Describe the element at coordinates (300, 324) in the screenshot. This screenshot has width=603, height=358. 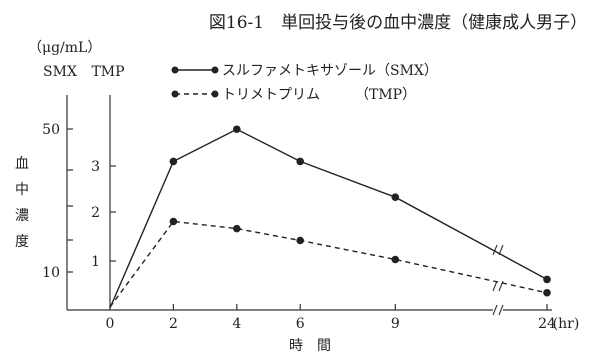
I see `x-tick-label: 6` at that location.